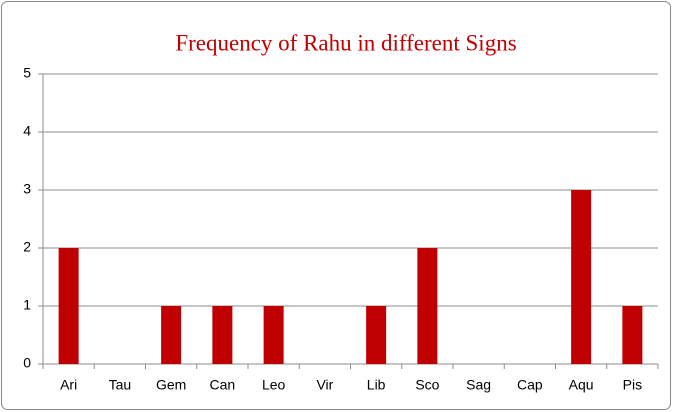 The image size is (673, 412). What do you see at coordinates (530, 385) in the screenshot?
I see `x-tick-label: Cap` at bounding box center [530, 385].